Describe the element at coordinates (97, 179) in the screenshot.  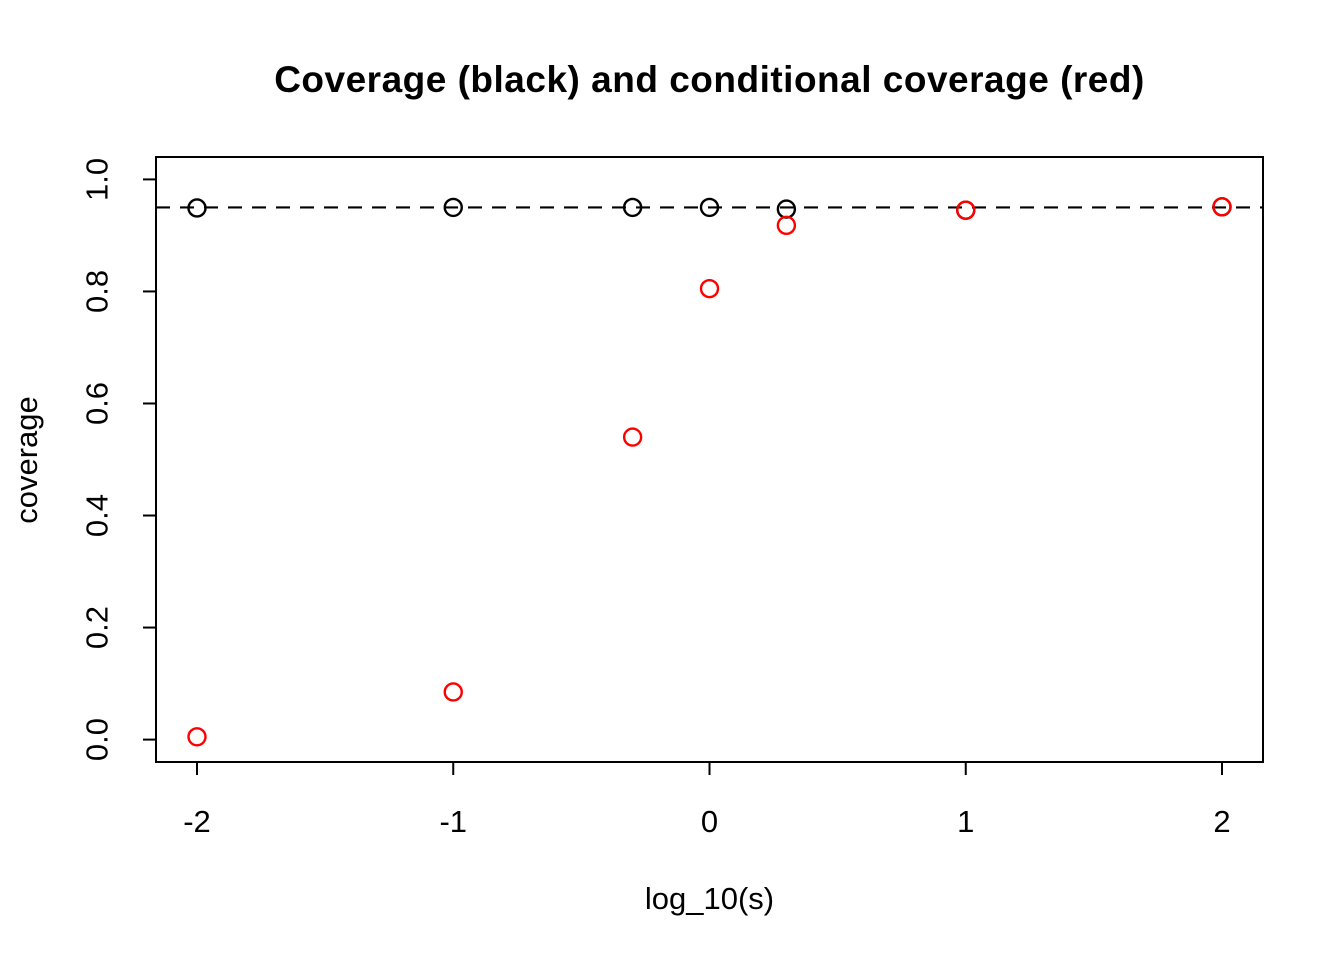
I see `y-tick-label: 1.0` at that location.